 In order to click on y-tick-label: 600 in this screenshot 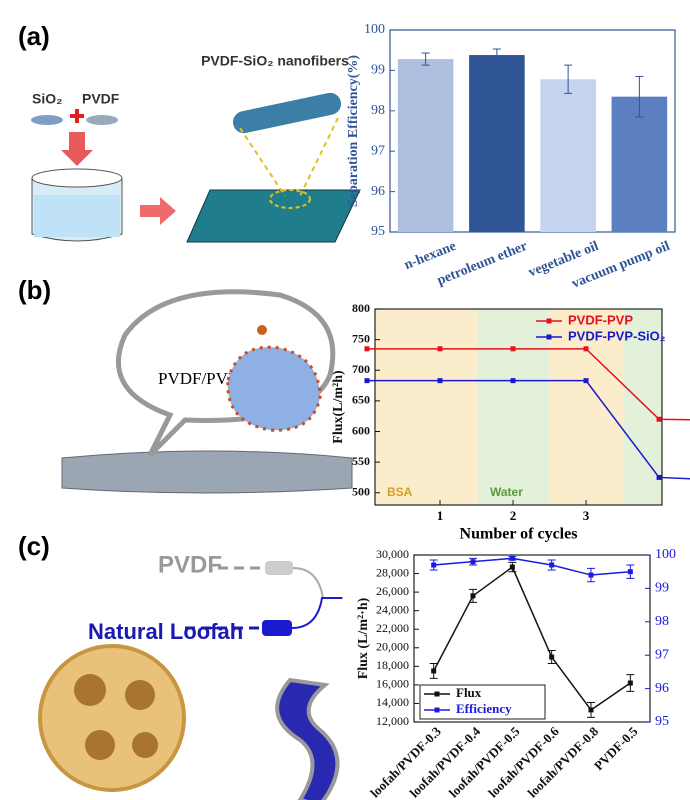, I will do `click(361, 430)`.